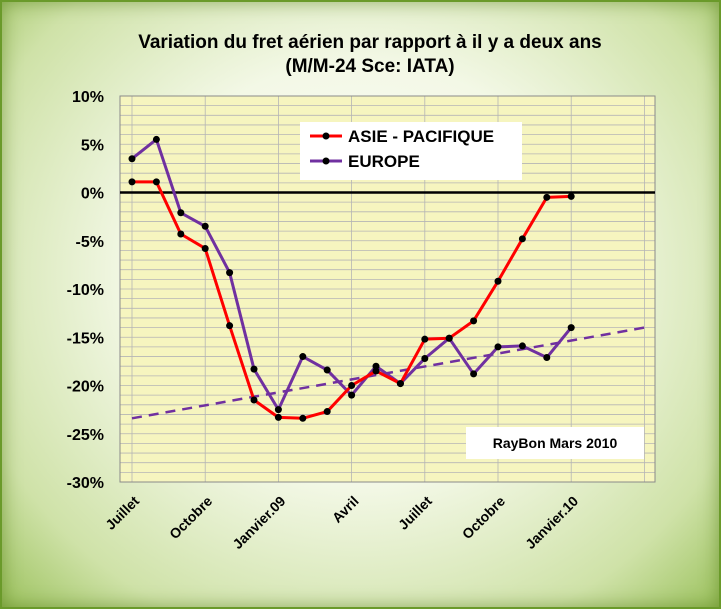 The image size is (721, 609). I want to click on y-tick-label: 0%, so click(92, 194).